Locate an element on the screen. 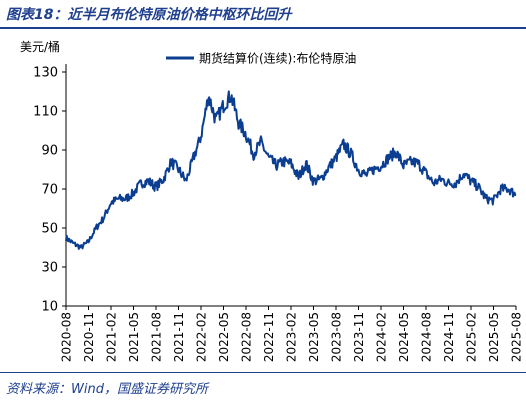 The height and width of the screenshot is (400, 526). x-tick-label: 2024-08 is located at coordinates (427, 337).